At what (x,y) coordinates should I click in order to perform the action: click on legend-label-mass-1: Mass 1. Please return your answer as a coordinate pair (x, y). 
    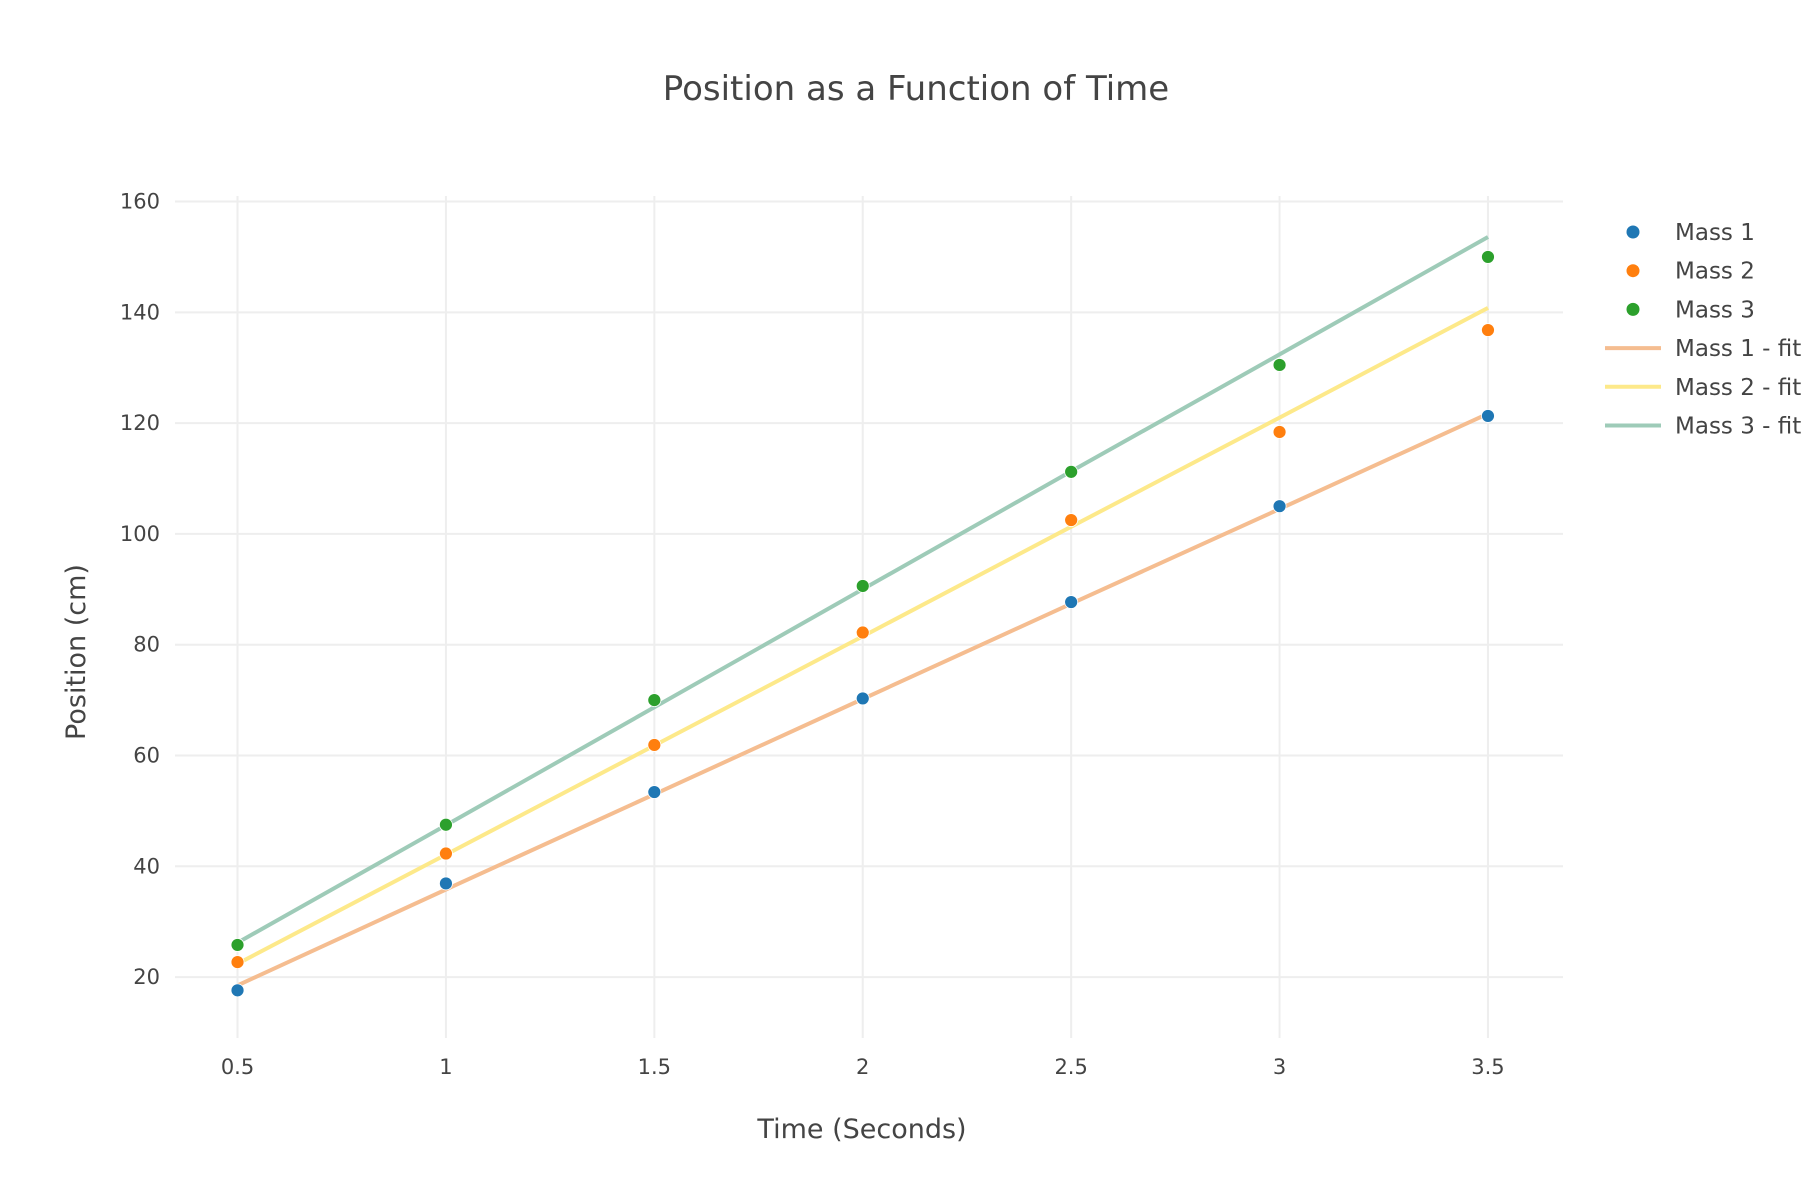
    Looking at the image, I should click on (1715, 233).